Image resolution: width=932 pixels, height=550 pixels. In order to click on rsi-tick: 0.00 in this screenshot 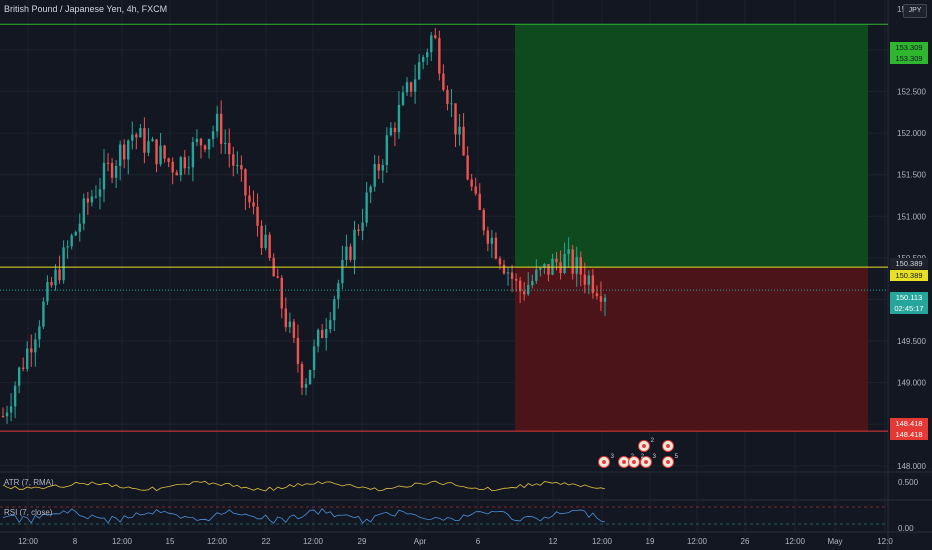, I will do `click(906, 528)`.